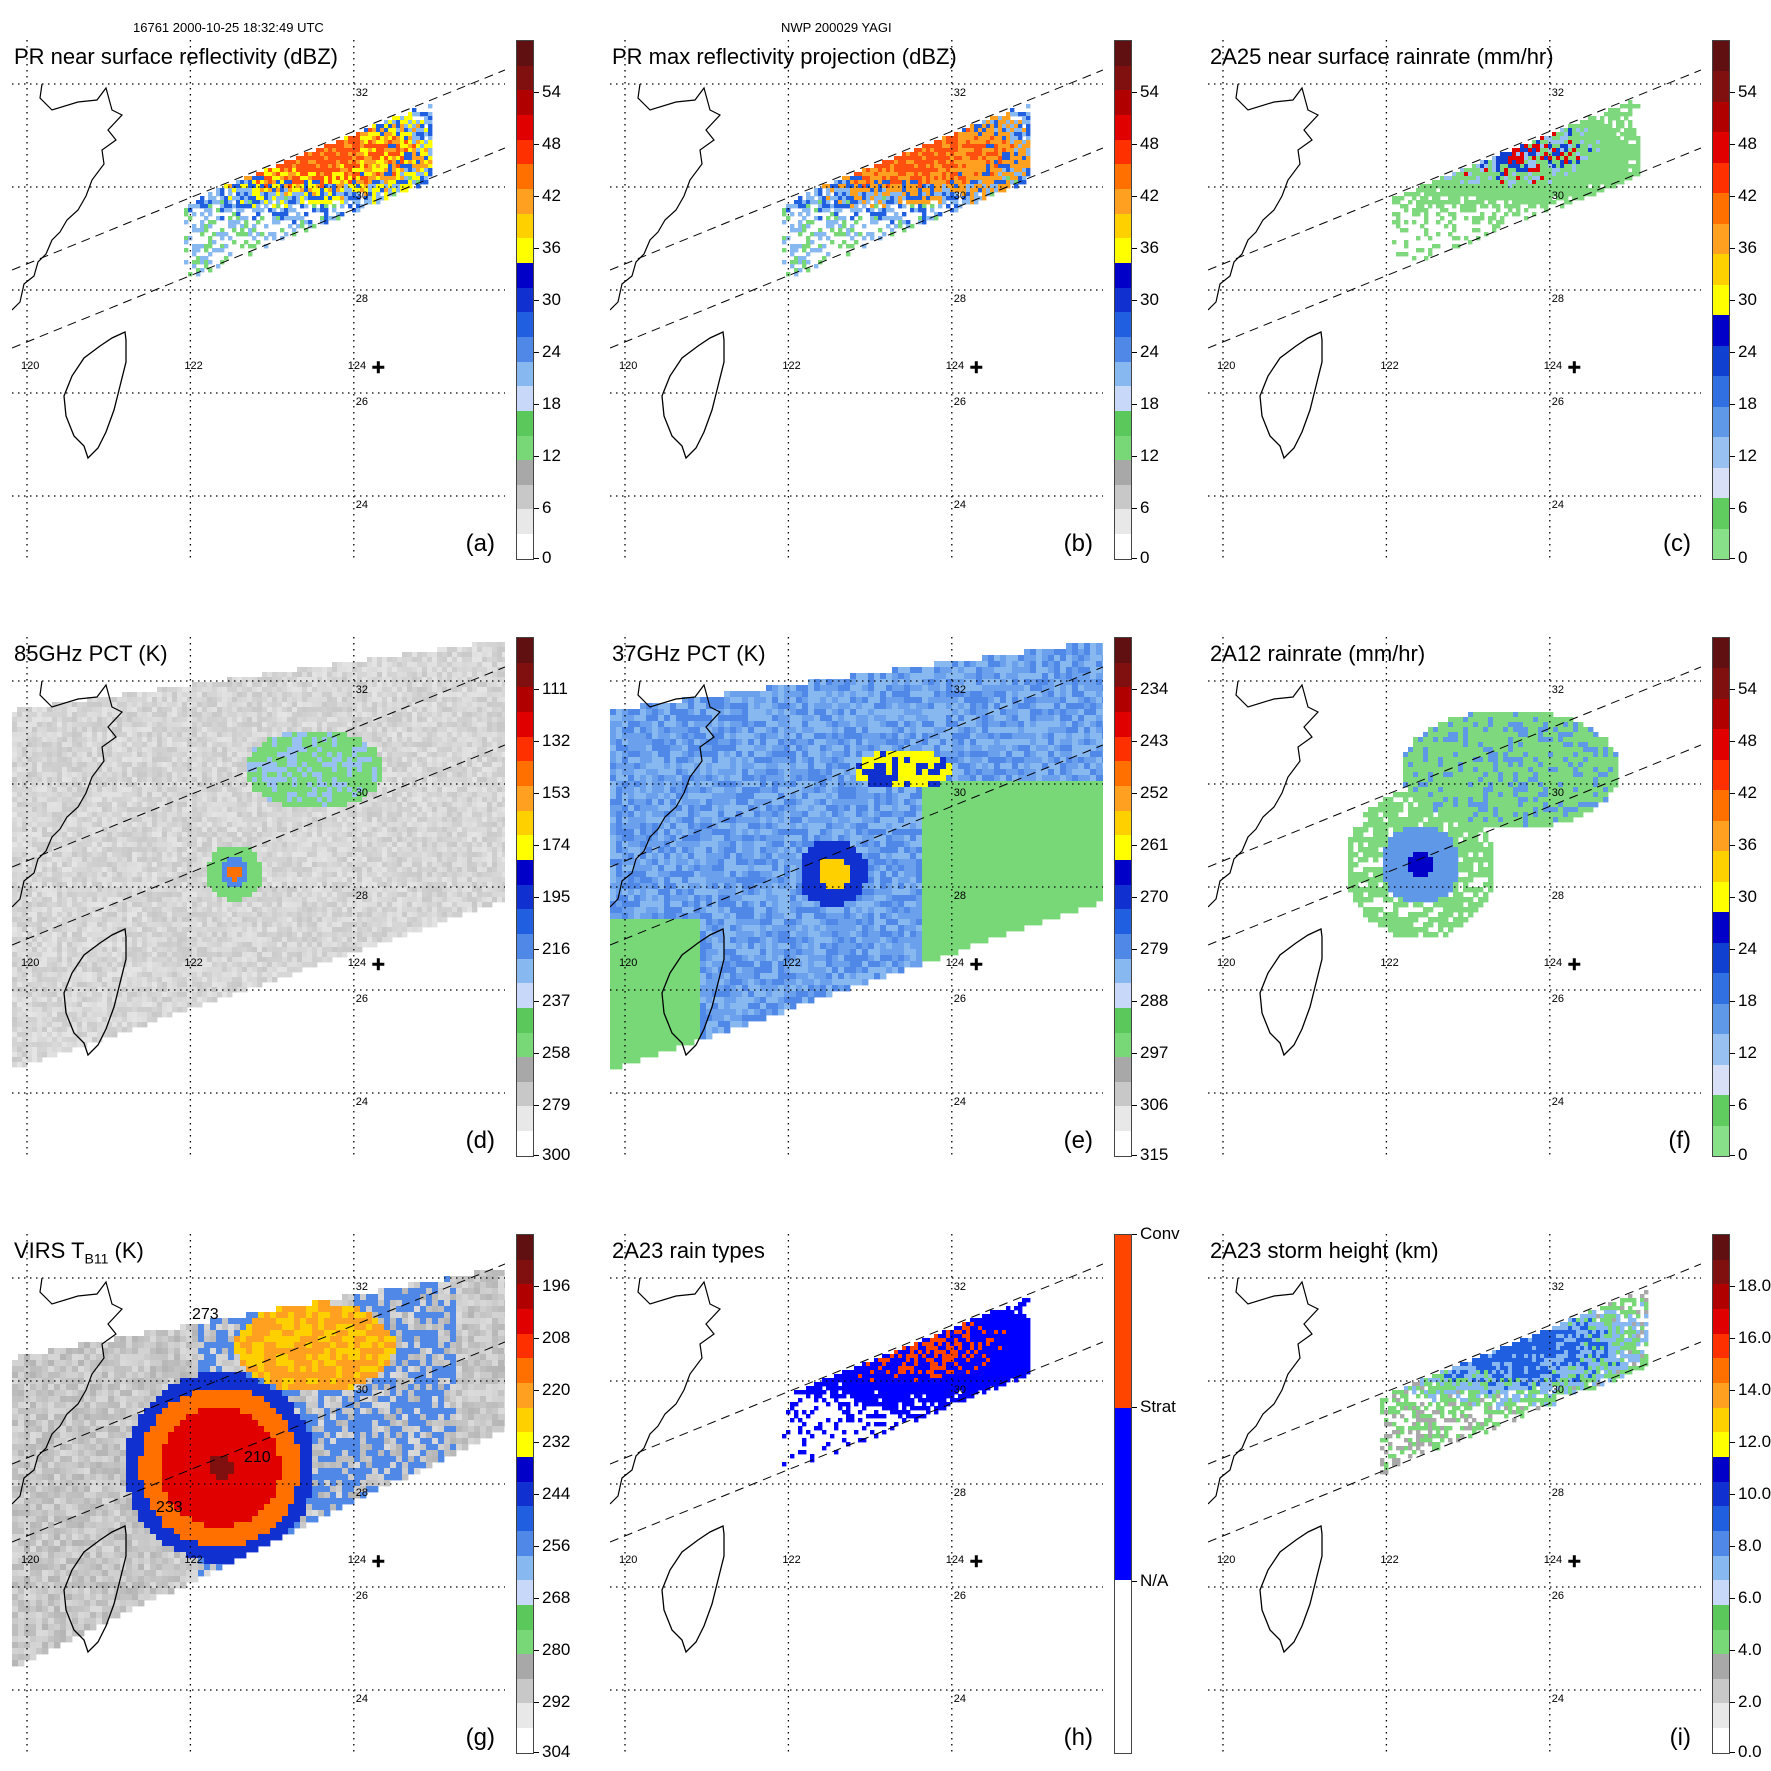  Describe the element at coordinates (1078, 1738) in the screenshot. I see `panel-letter: (h)` at that location.